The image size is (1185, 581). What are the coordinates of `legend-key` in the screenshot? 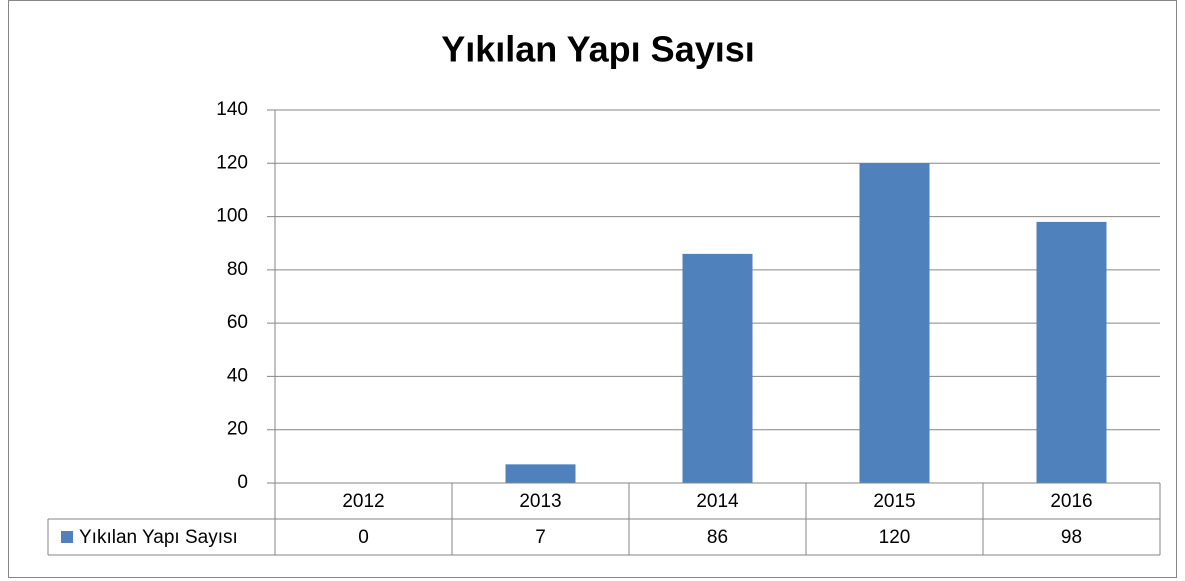 It's located at (67, 537).